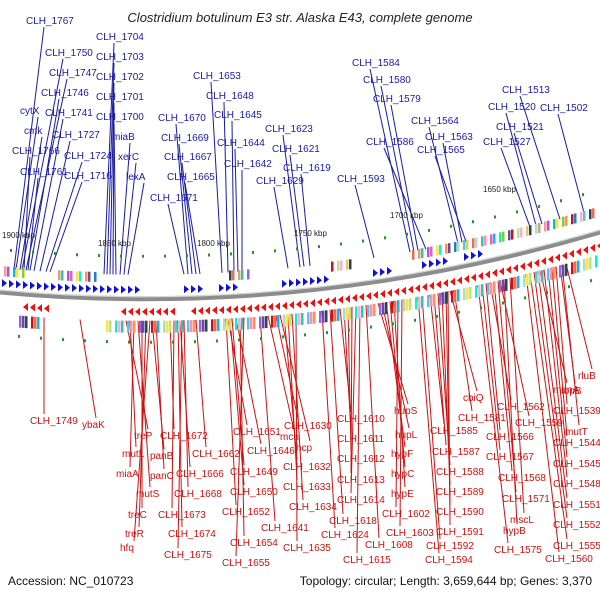 The width and height of the screenshot is (600, 600). Describe the element at coordinates (127, 474) in the screenshot. I see `reverse-gene-label: miaA` at that location.